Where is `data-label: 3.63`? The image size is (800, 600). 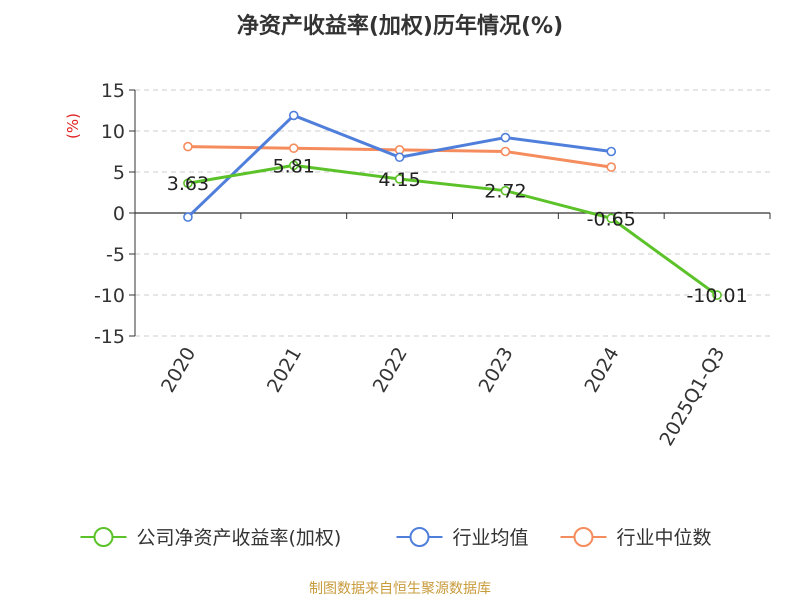
data-label: 3.63 is located at coordinates (188, 184).